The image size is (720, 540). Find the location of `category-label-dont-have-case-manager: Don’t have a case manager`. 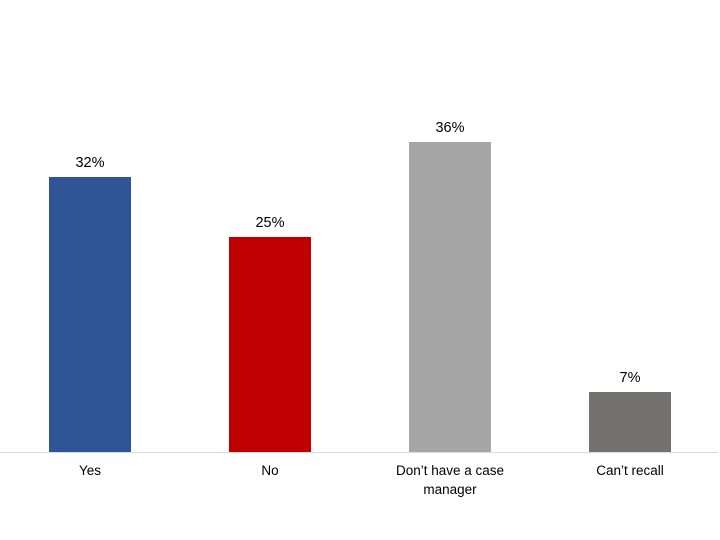

category-label-dont-have-case-manager: Don’t have a case manager is located at coordinates (450, 480).